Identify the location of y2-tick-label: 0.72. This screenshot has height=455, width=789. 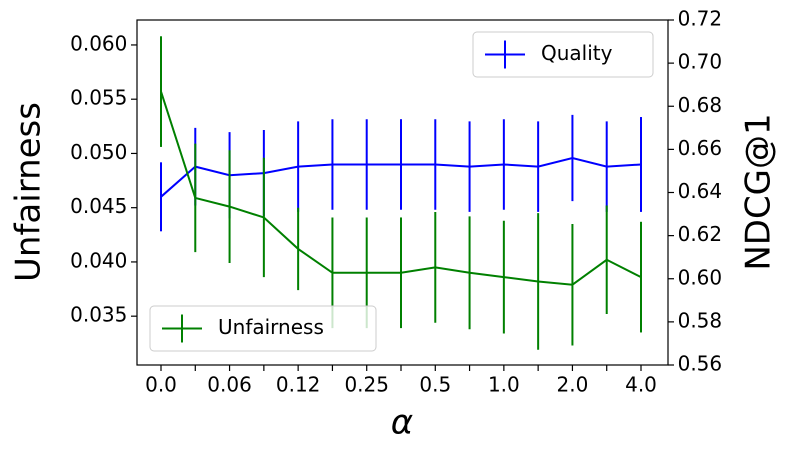
(700, 19).